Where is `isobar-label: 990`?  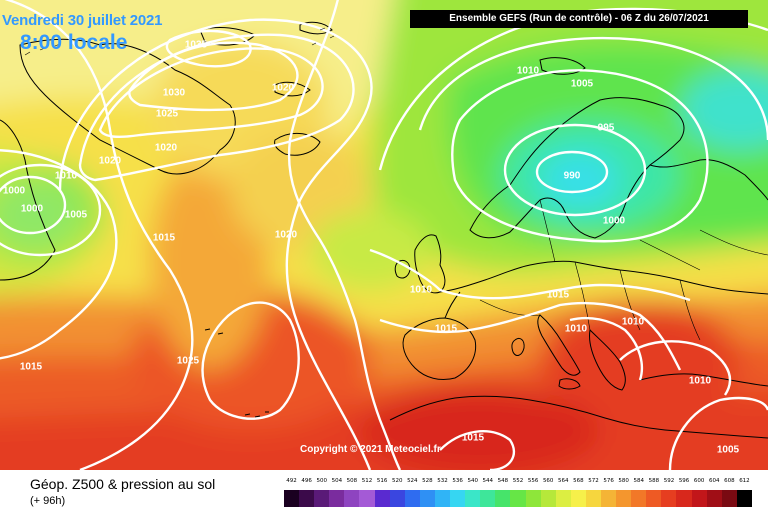 isobar-label: 990 is located at coordinates (572, 176).